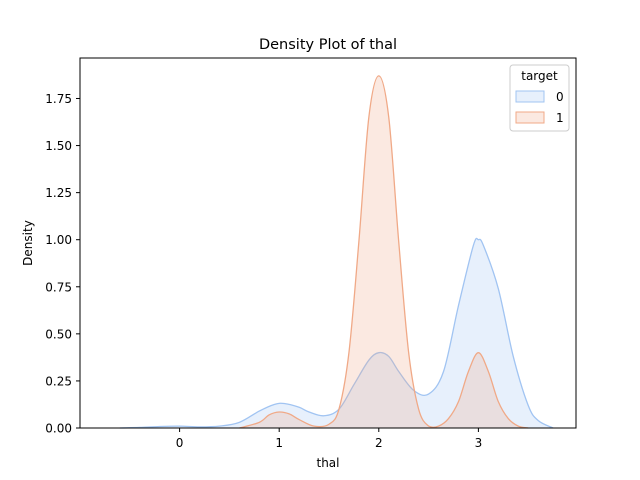  I want to click on y-tick-label-7: 1.75, so click(58, 99).